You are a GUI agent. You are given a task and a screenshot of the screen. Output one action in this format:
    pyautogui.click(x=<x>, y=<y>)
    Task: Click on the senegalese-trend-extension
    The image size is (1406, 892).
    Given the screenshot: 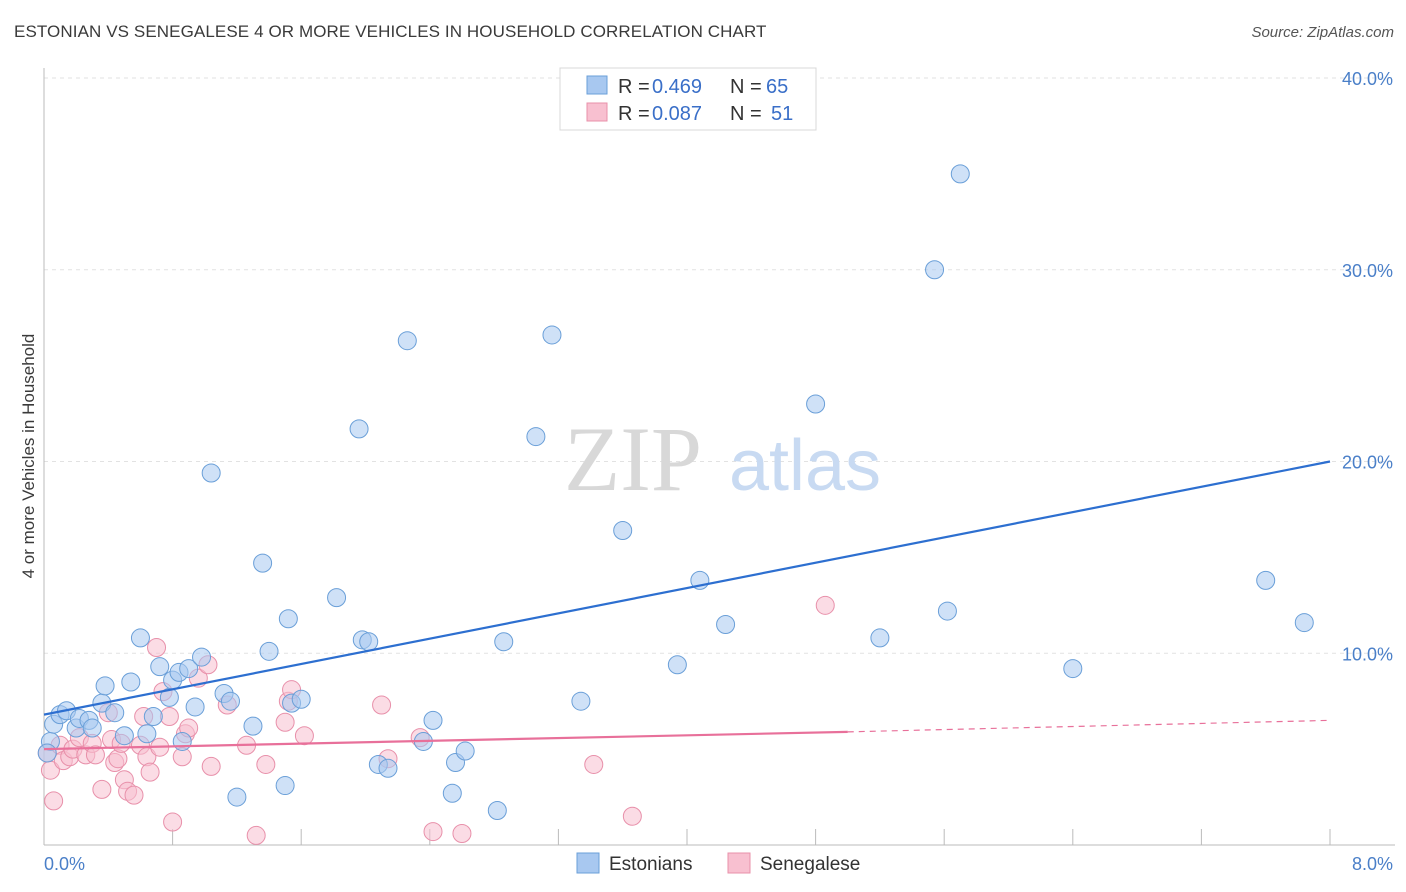 What is the action you would take?
    pyautogui.click(x=1089, y=726)
    